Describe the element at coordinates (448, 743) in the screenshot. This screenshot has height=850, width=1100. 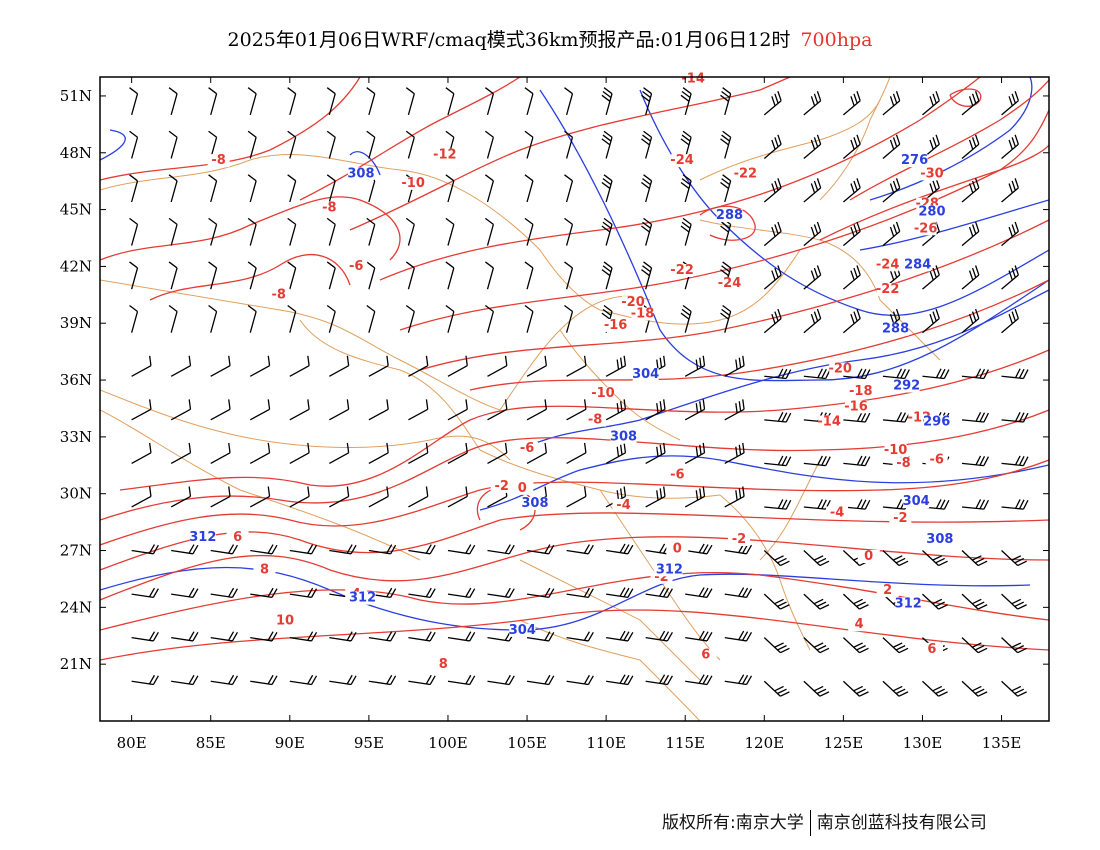
I see `lon-tick-label: 100E` at that location.